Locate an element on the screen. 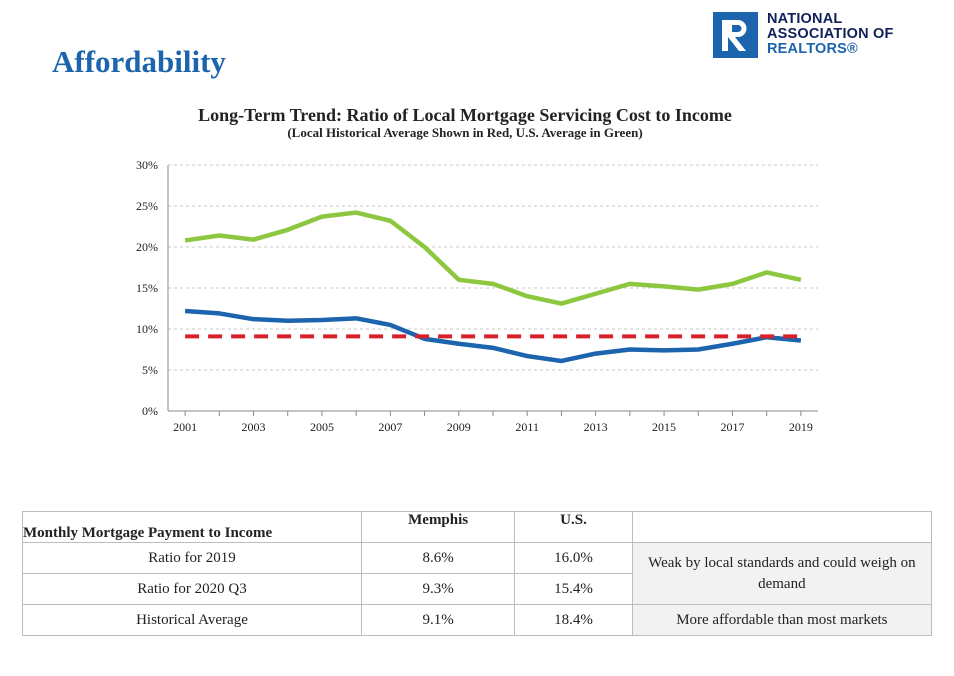 The width and height of the screenshot is (954, 676). y-tick-label: 10% is located at coordinates (147, 329).